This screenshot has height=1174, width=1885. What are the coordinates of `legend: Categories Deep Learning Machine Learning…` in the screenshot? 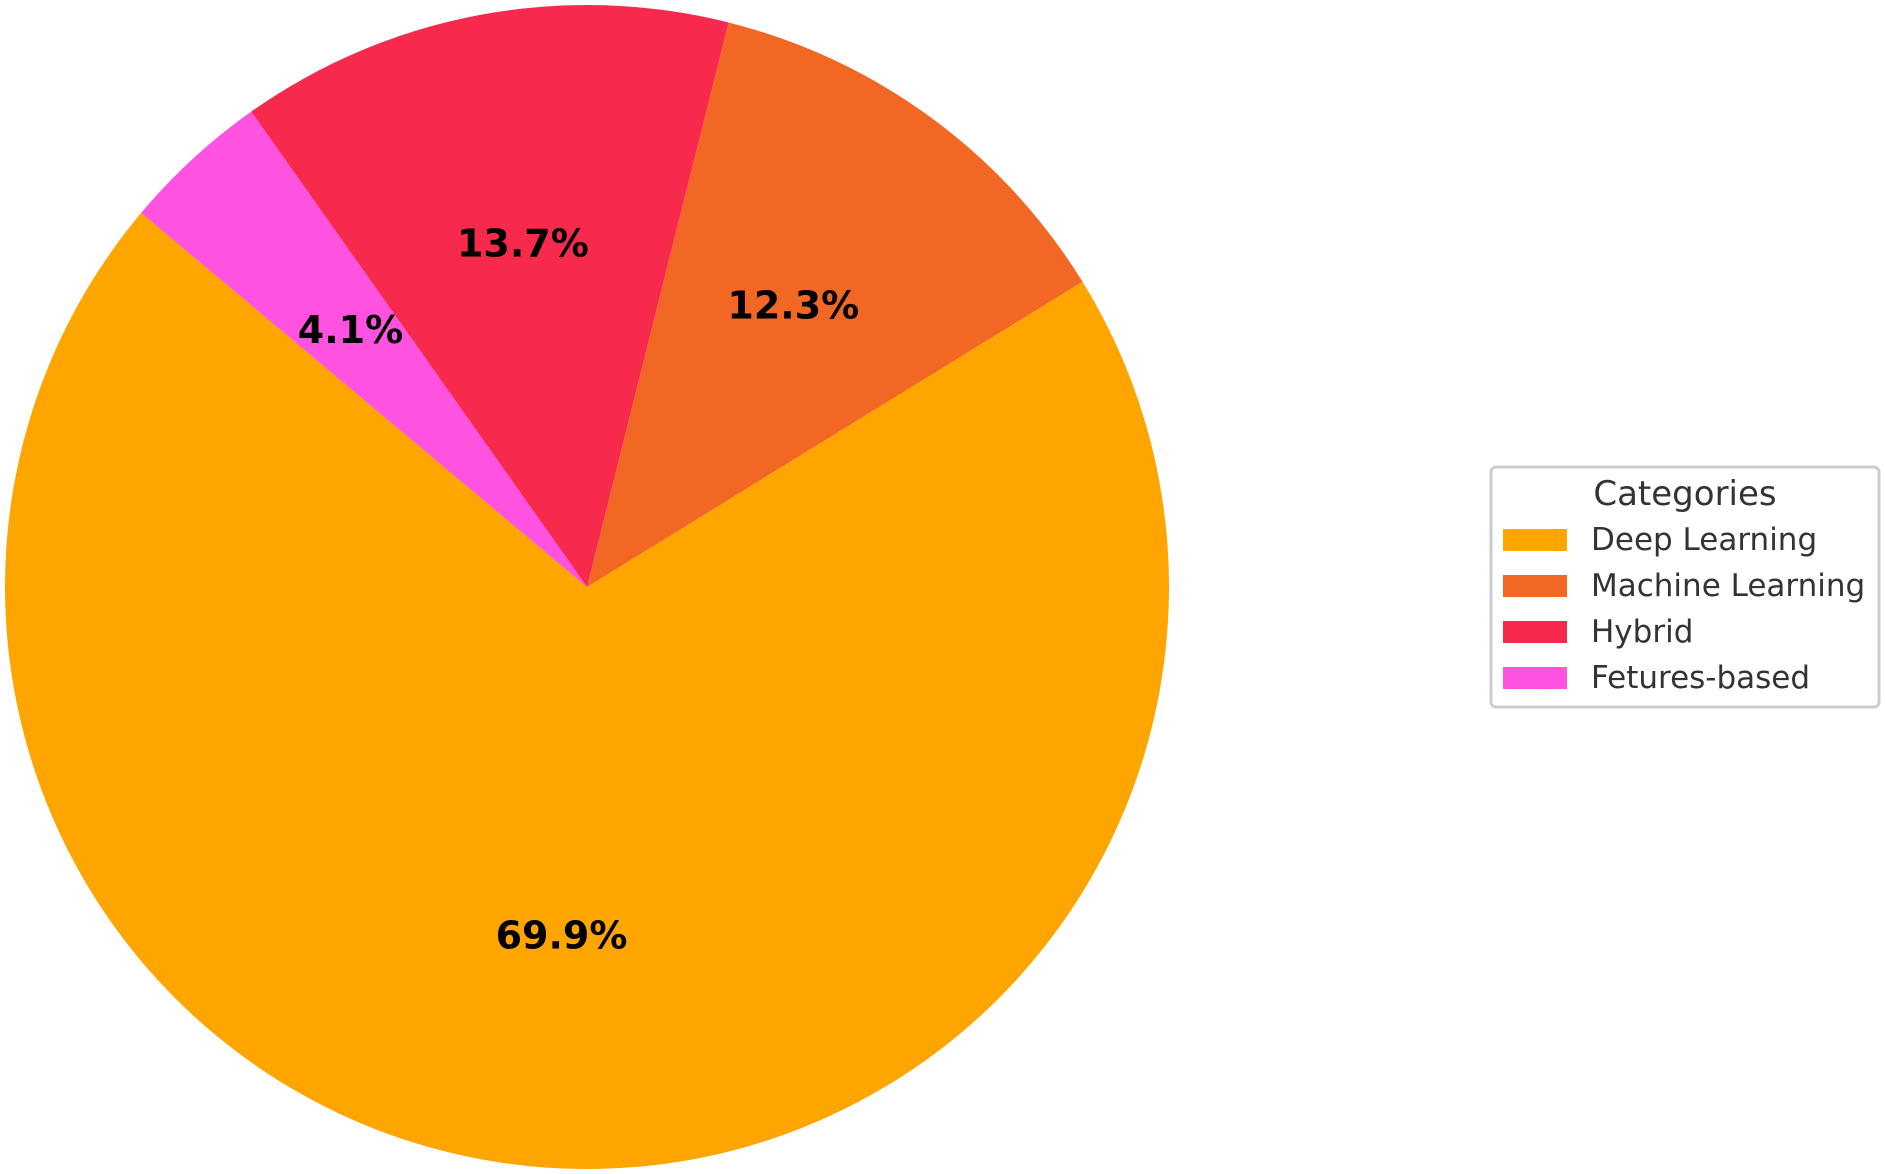 It's located at (1685, 587).